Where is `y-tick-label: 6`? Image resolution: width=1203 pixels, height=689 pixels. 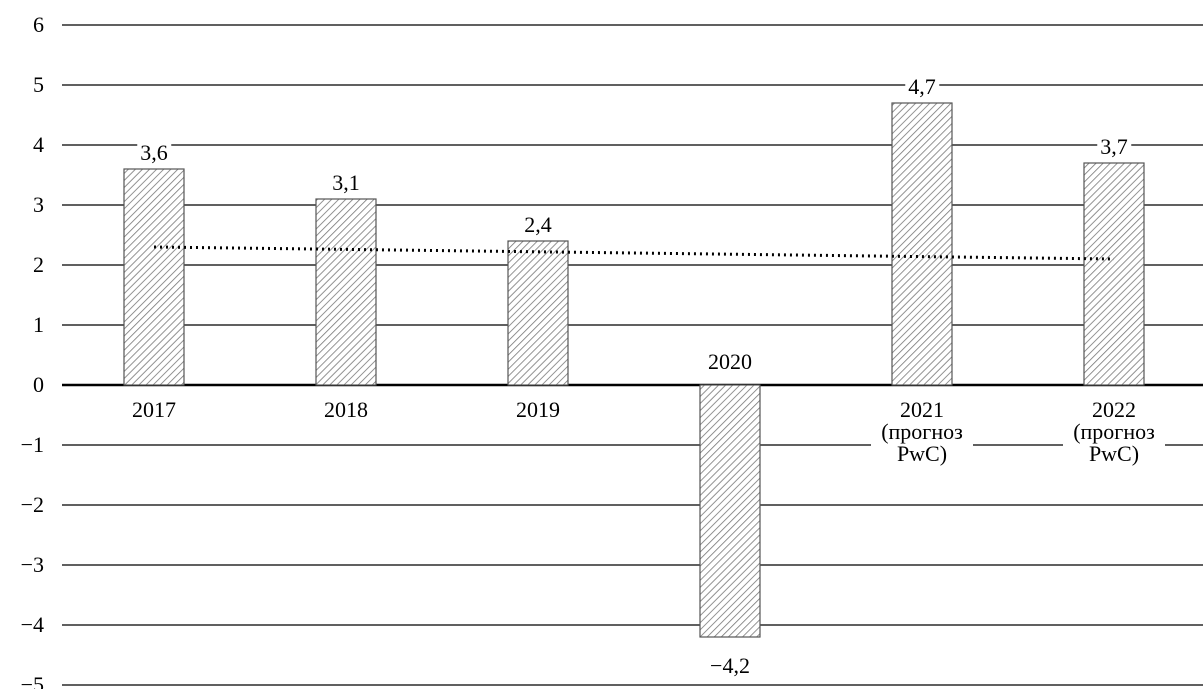 y-tick-label: 6 is located at coordinates (38, 24).